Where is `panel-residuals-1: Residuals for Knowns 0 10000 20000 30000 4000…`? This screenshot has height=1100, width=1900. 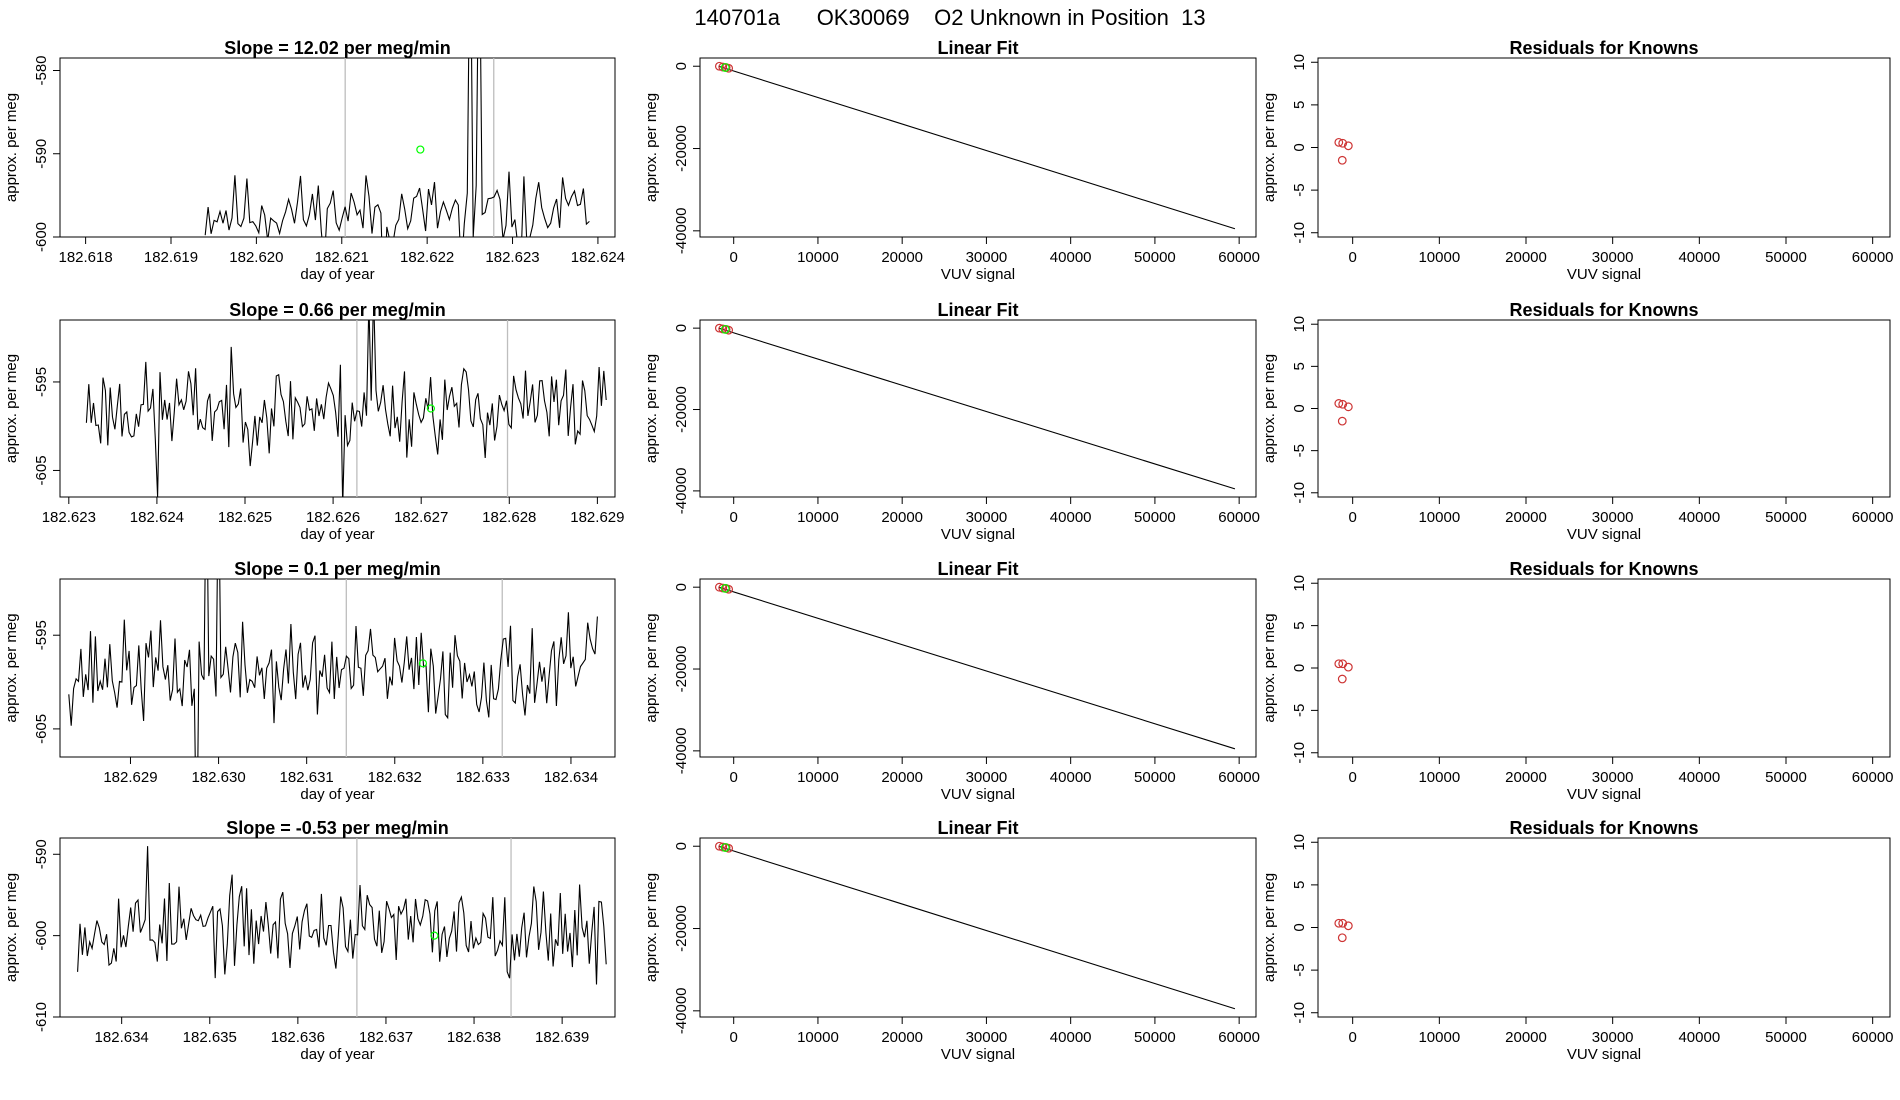 panel-residuals-1: Residuals for Knowns 0 10000 20000 30000 4000… is located at coordinates (1577, 160).